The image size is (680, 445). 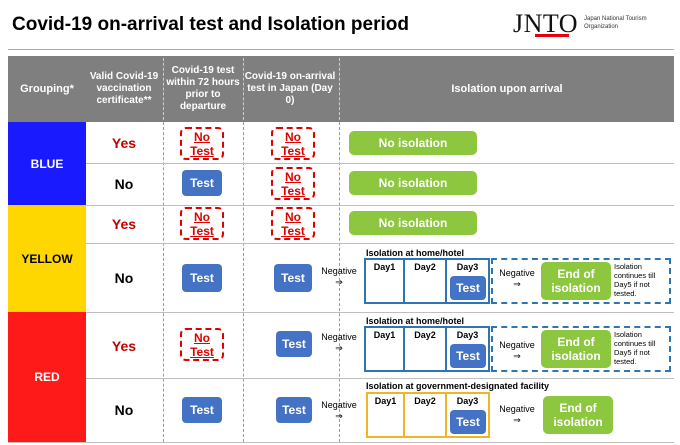 I want to click on jnto-logo: JNTO, so click(x=546, y=23).